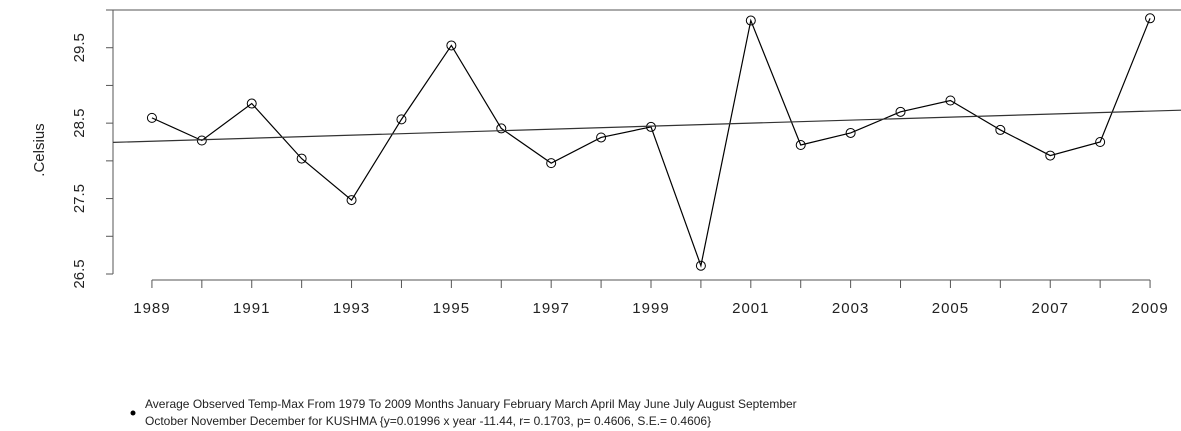 Image resolution: width=1181 pixels, height=431 pixels. Describe the element at coordinates (151, 308) in the screenshot. I see `x-tick-label: 1989` at that location.